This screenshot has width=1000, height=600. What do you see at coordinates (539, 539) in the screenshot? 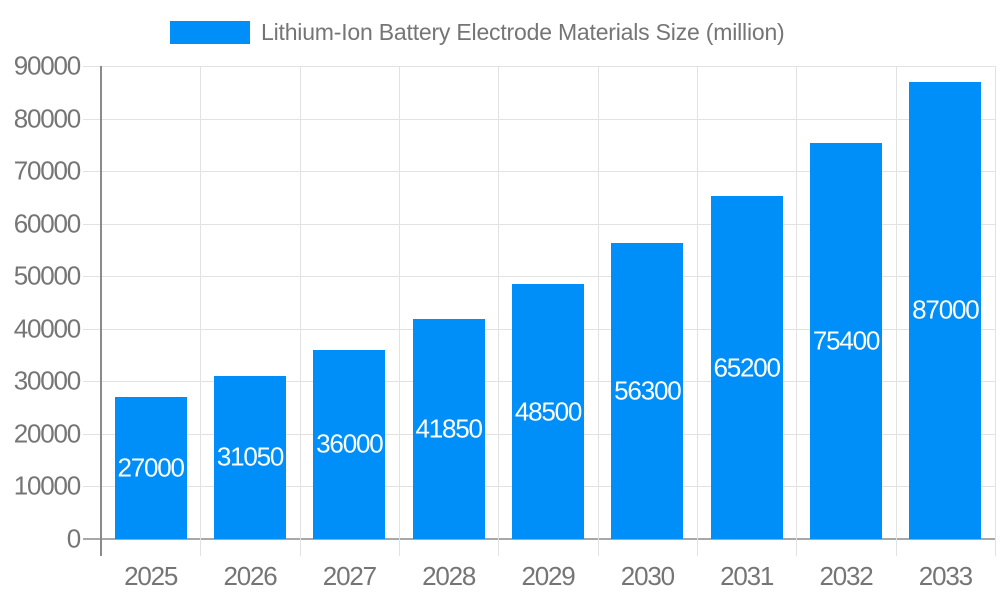
I see `x-axis-line` at bounding box center [539, 539].